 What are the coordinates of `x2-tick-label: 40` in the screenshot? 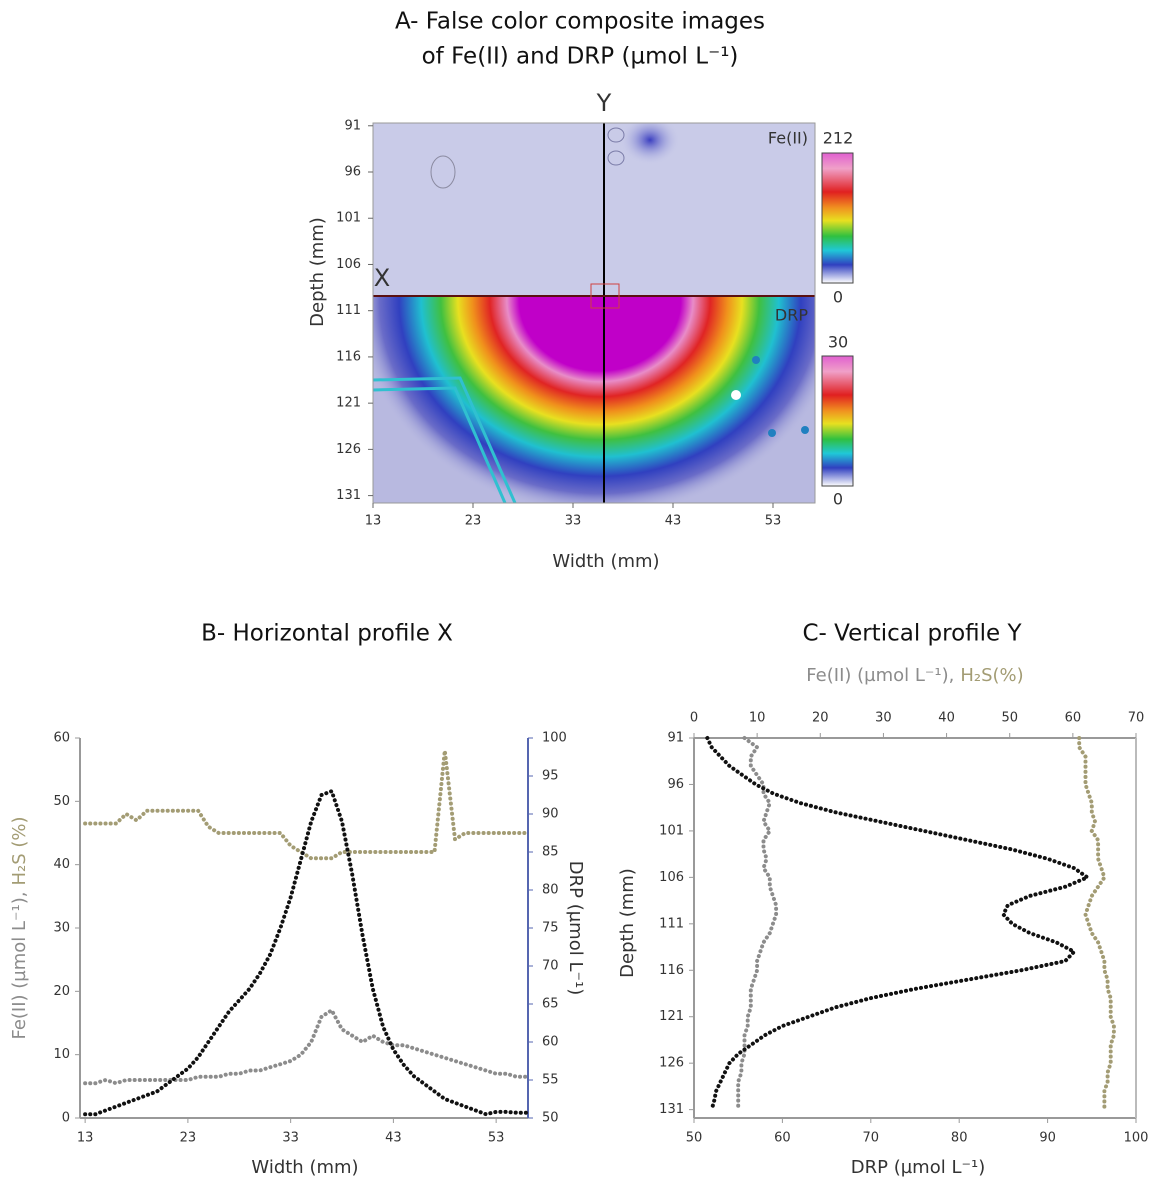 It's located at (946, 718).